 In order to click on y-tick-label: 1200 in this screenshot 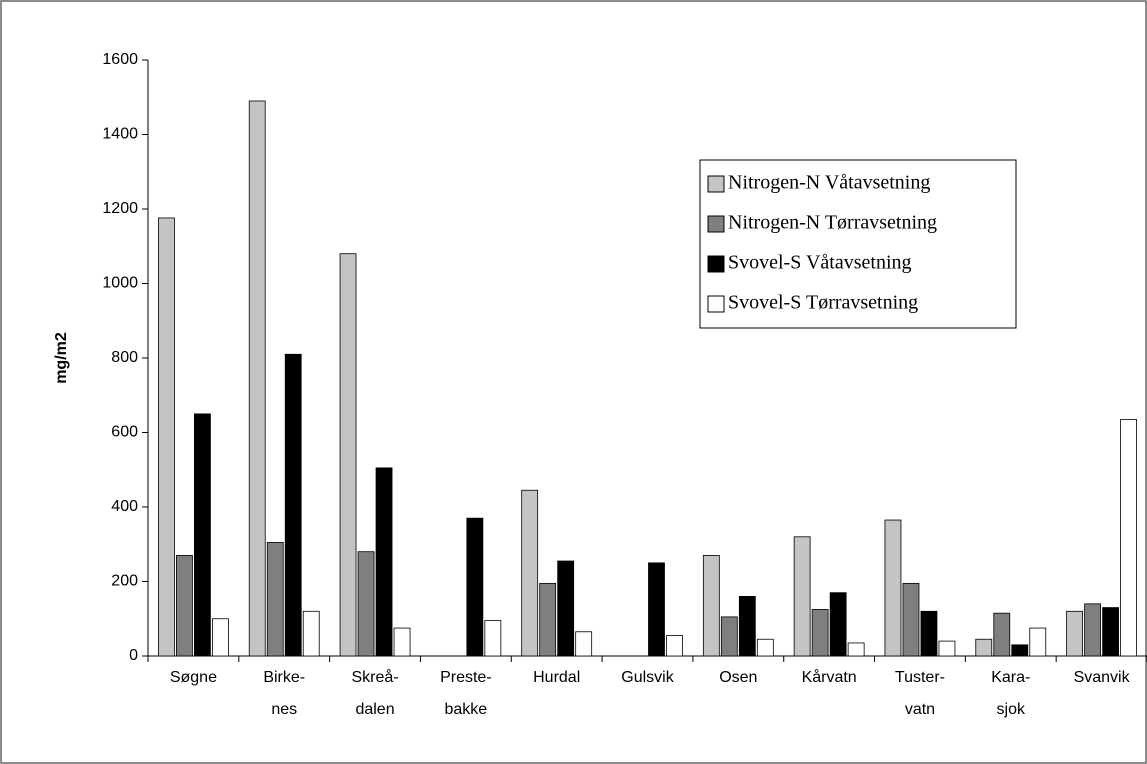, I will do `click(120, 208)`.